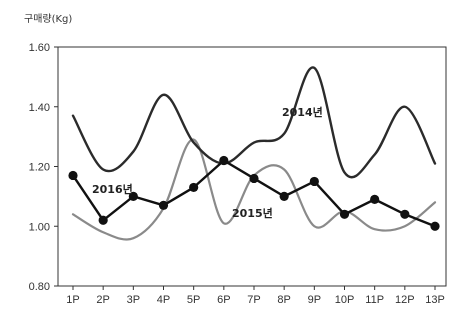  What do you see at coordinates (39, 168) in the screenshot?
I see `y-tick-label: 1.20` at bounding box center [39, 168].